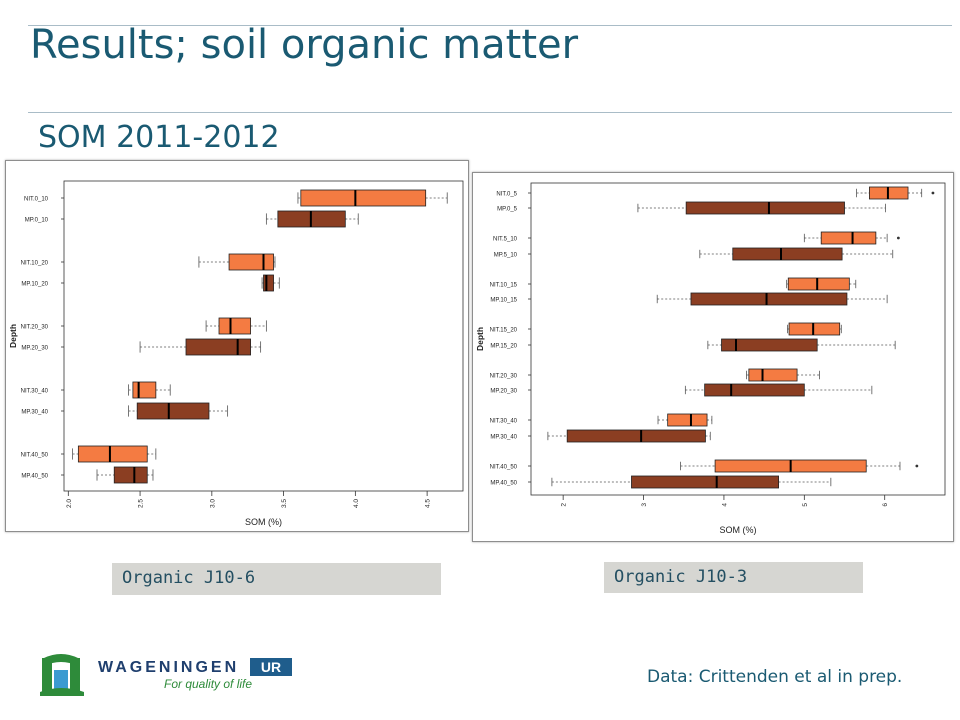  I want to click on x-tick-label: 6, so click(885, 505).